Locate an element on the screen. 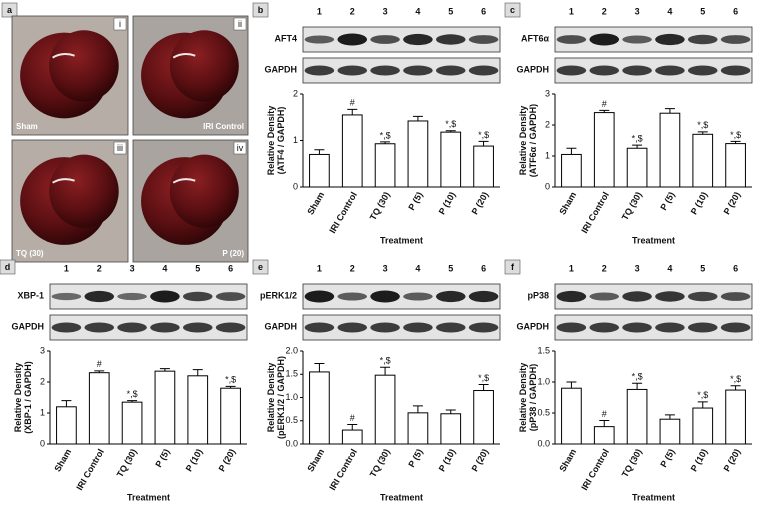 The image size is (760, 507). panel-letter: e is located at coordinates (260, 267).